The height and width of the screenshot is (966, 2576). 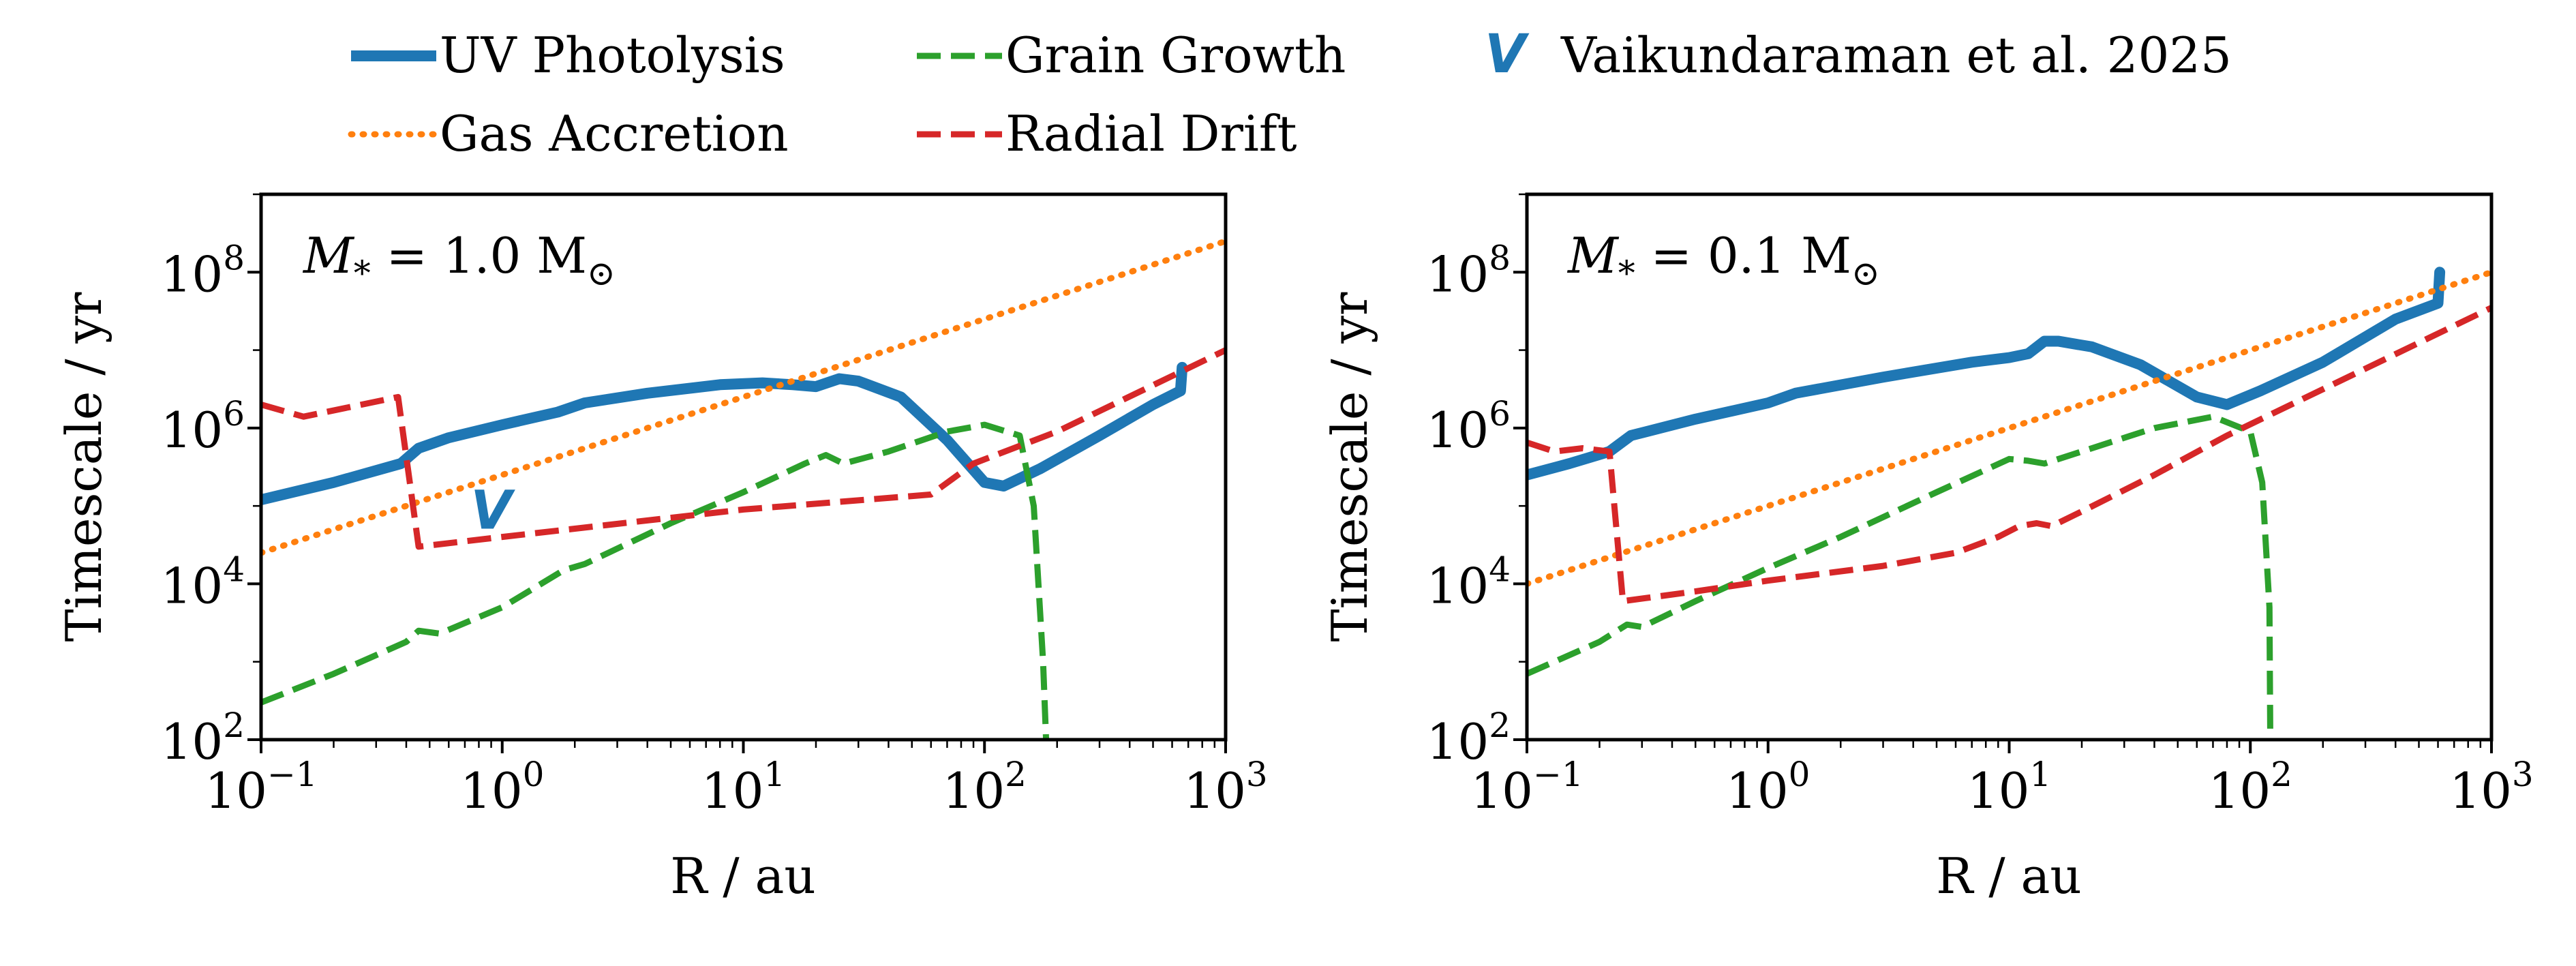 I want to click on legend-entry-marker: V Vaikundaraman et al. 2025, so click(x=1859, y=55).